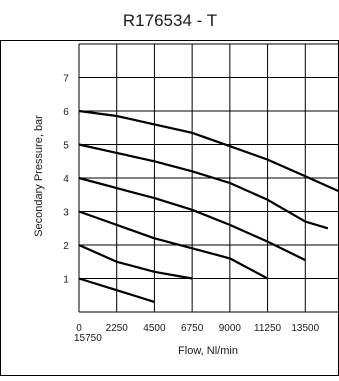  I want to click on x-tick-label-4500: 4500, so click(154, 328).